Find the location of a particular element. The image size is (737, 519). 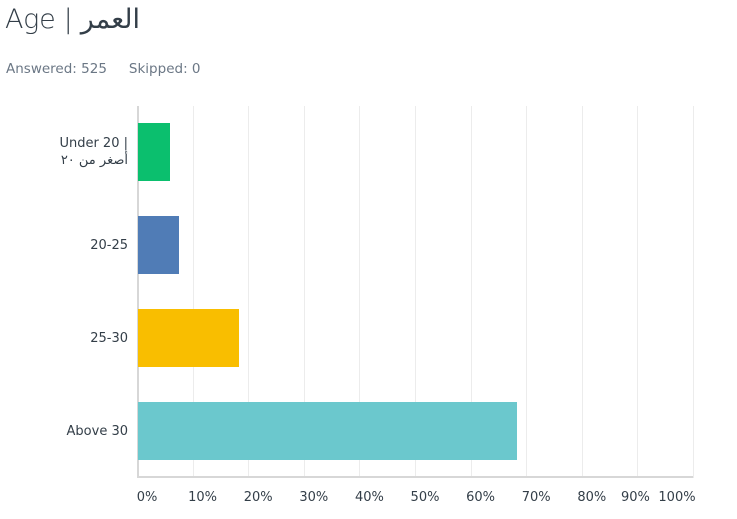

category-label: Under 20 | أصغر من ٢٠ is located at coordinates (64, 152).